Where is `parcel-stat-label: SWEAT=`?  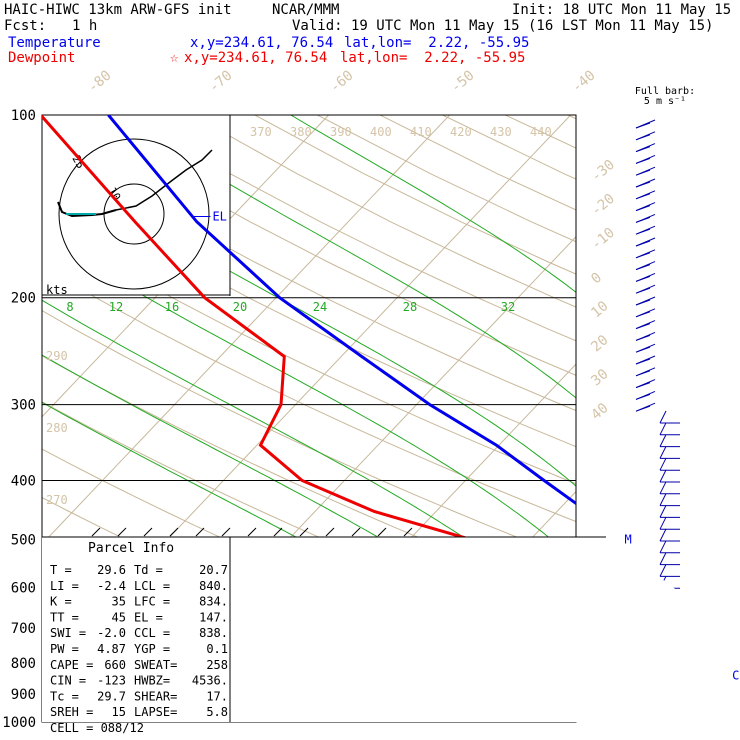
parcel-stat-label: SWEAT= is located at coordinates (155, 665).